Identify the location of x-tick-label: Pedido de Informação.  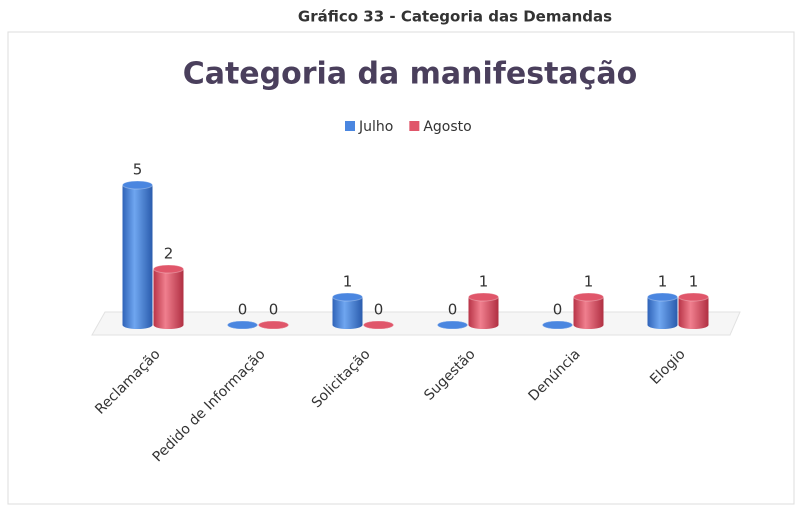
(209, 405).